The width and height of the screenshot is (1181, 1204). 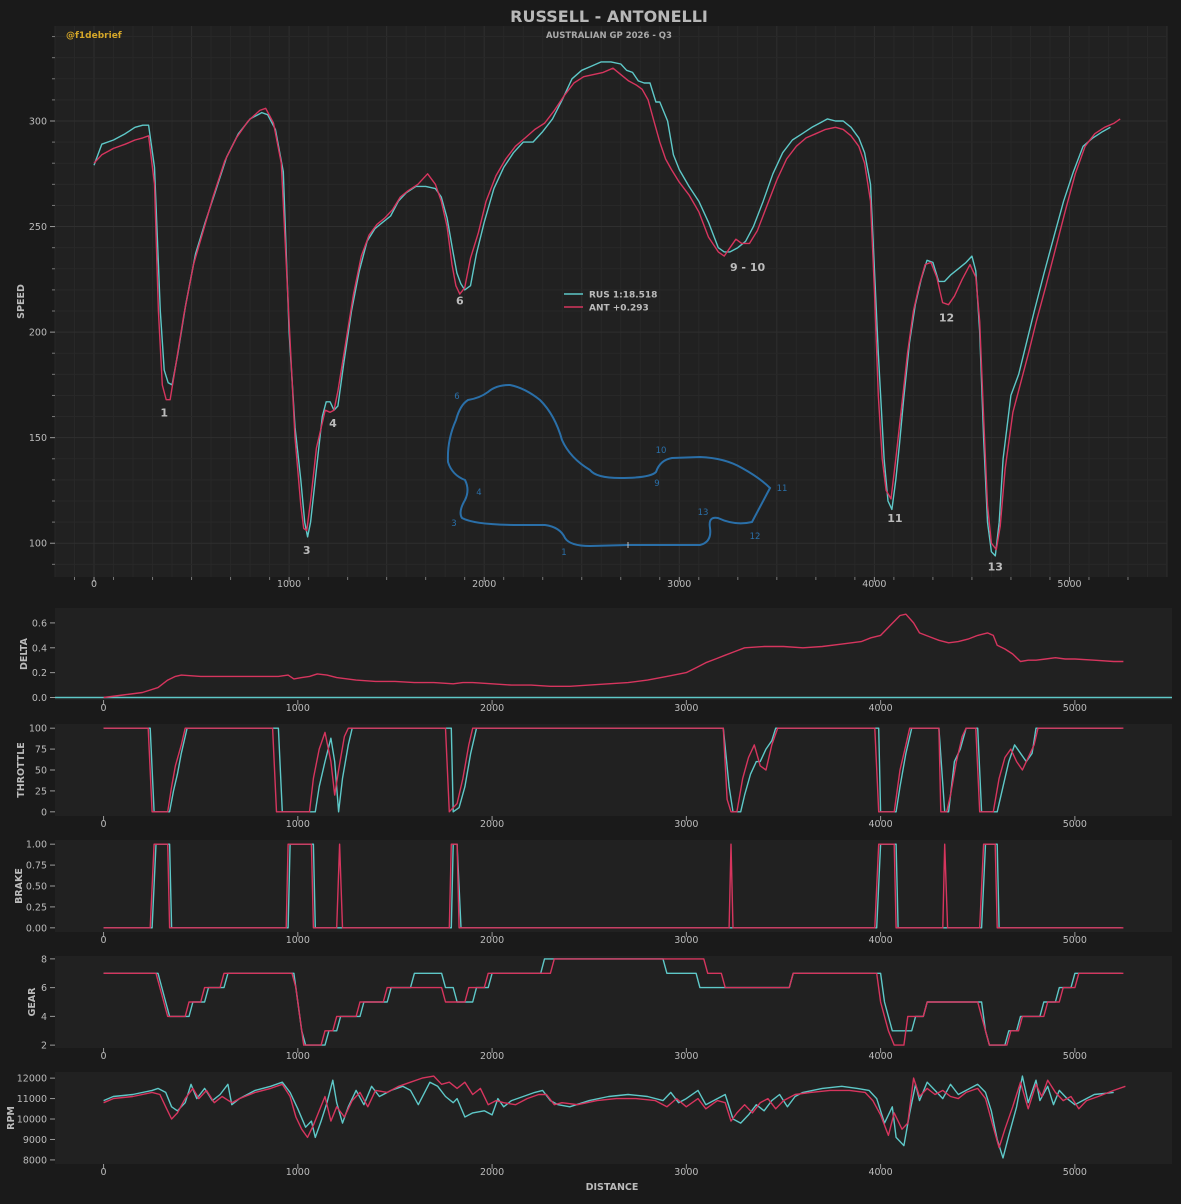 I want to click on rpm-xtick-label: 0, so click(x=104, y=1172).